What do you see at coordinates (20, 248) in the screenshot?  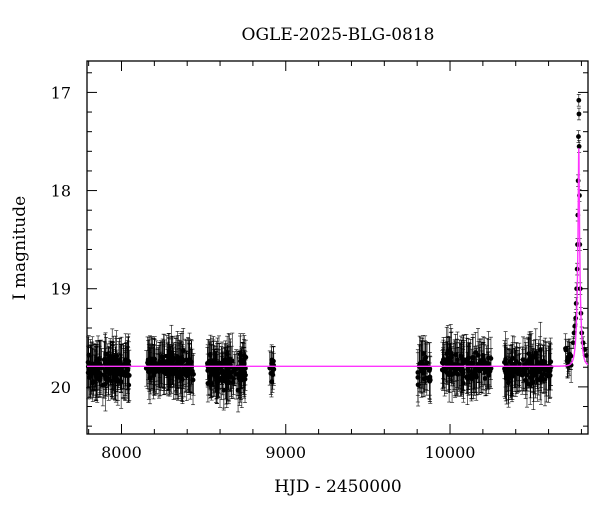 I see `y-axis-label: I magnitude` at bounding box center [20, 248].